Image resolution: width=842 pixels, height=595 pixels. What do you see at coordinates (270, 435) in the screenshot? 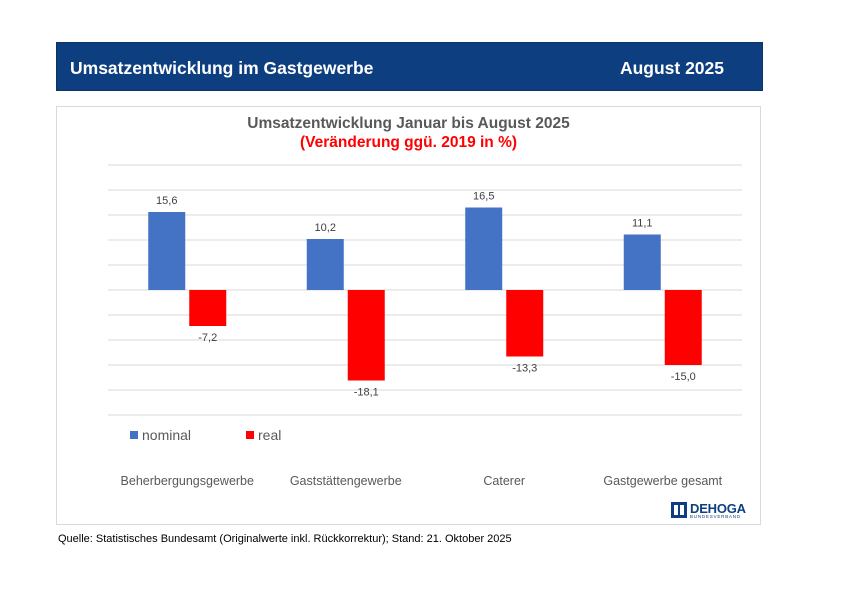
I see `legend-real-label: real` at bounding box center [270, 435].